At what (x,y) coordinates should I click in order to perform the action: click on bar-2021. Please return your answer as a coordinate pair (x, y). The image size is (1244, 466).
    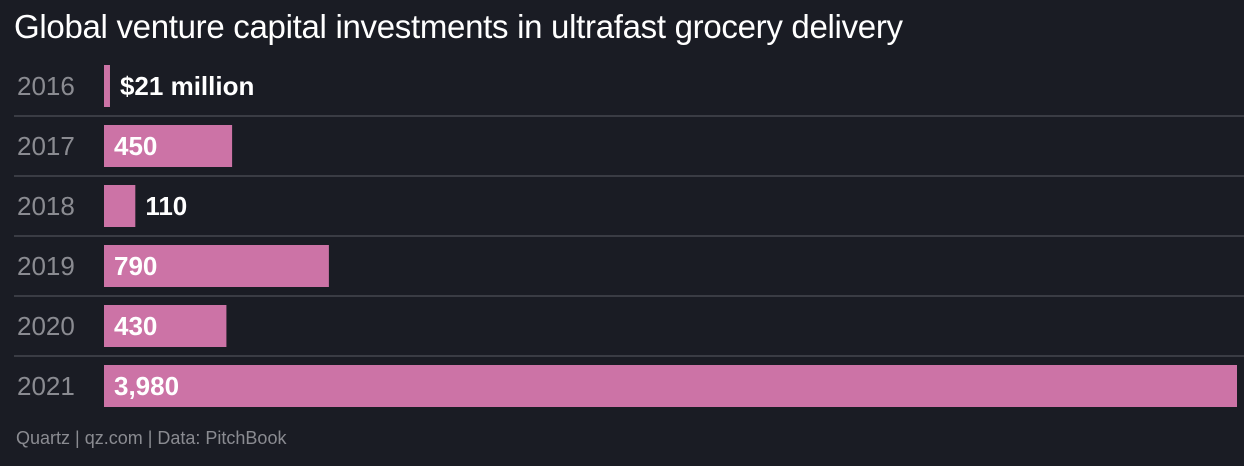
    Looking at the image, I should click on (670, 386).